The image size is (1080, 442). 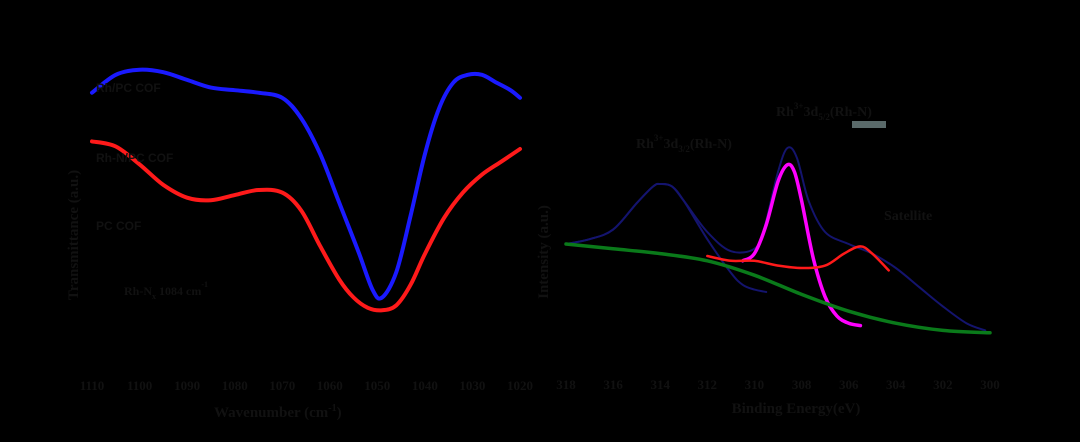 What do you see at coordinates (645, 144) in the screenshot?
I see `xps-peak1-base: Rh` at bounding box center [645, 144].